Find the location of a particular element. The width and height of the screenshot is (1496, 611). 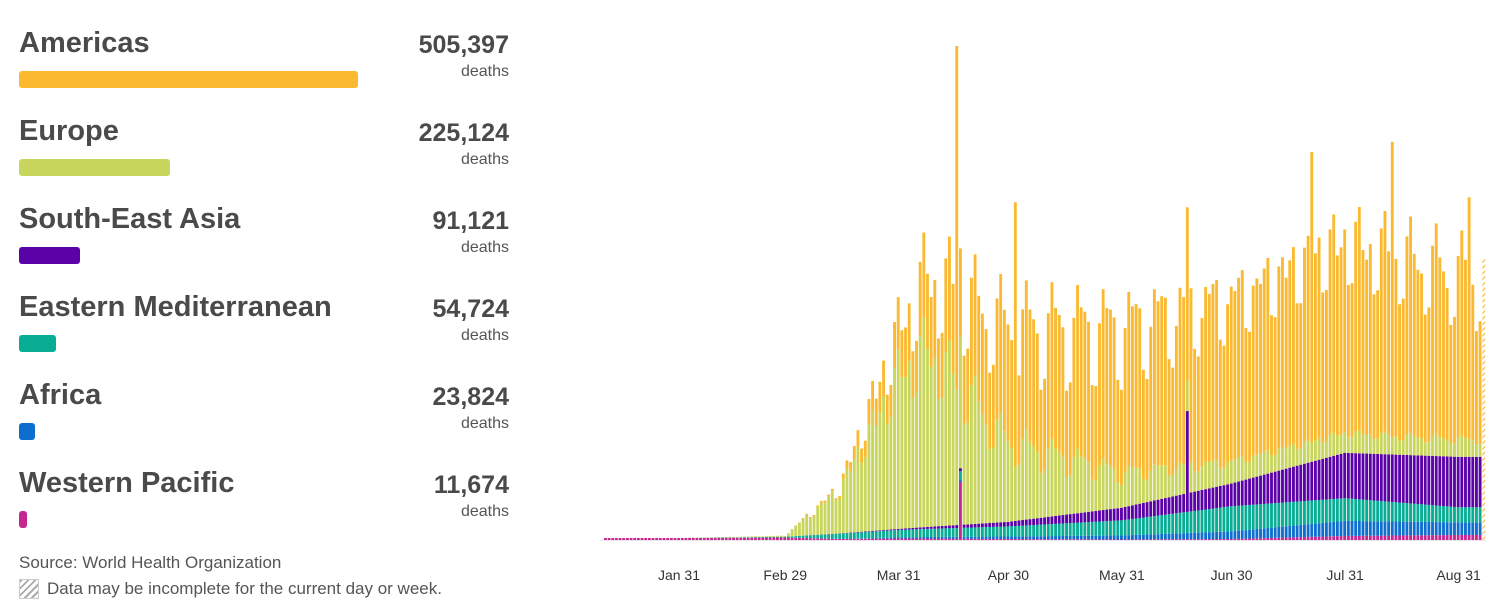

region-eastern-mediterranean: Eastern Mediterranean 54,724 deaths is located at coordinates (264, 331).